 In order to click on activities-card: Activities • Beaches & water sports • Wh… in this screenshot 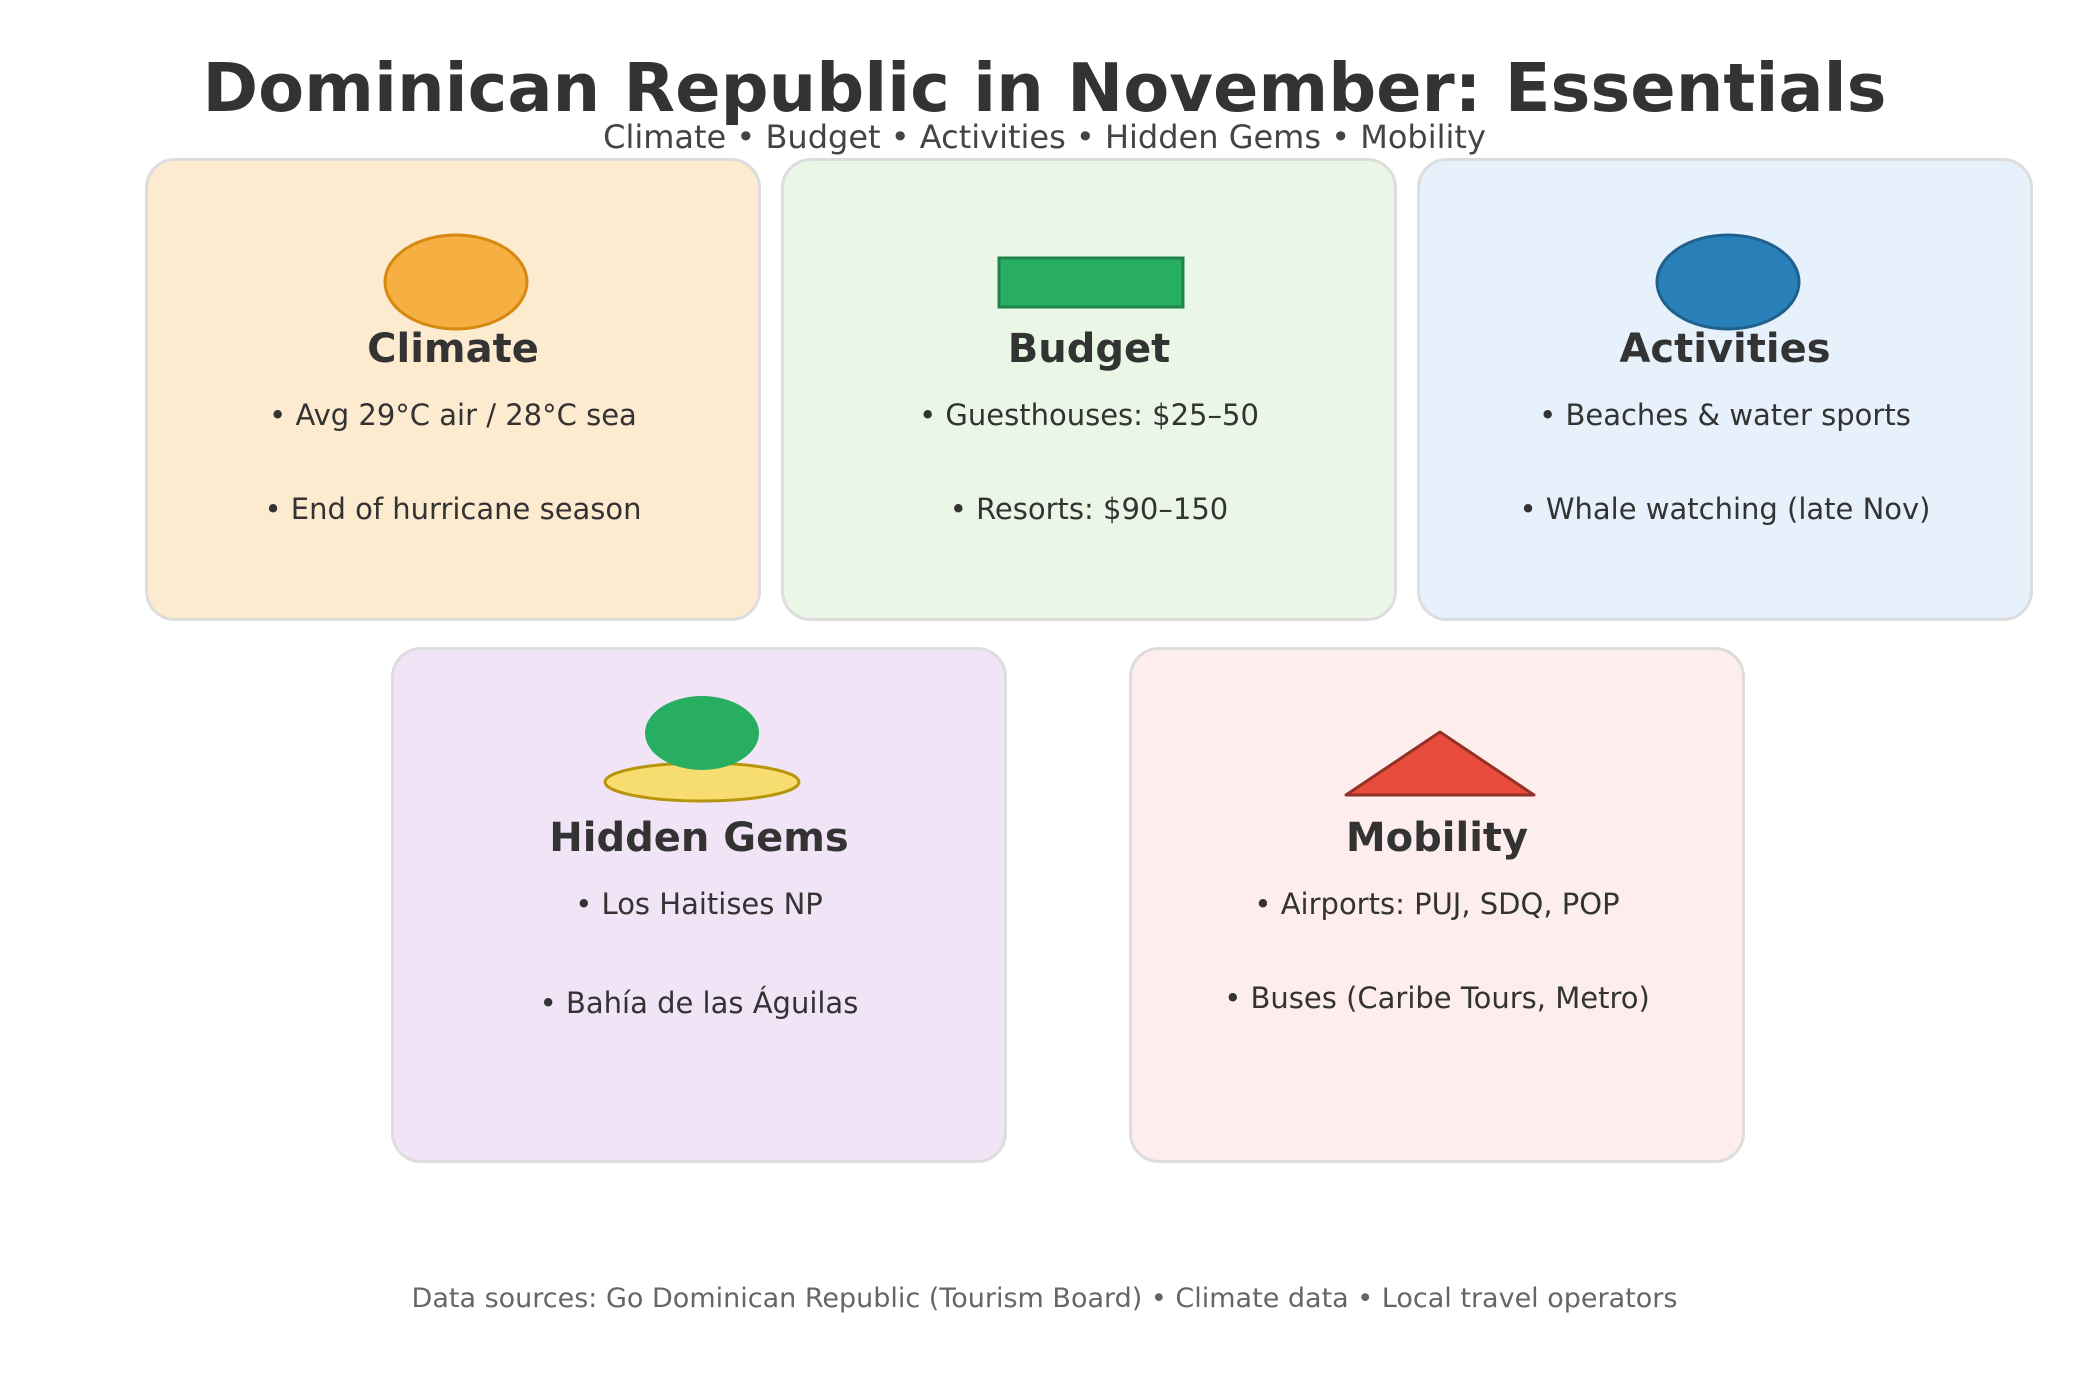, I will do `click(1725, 389)`.